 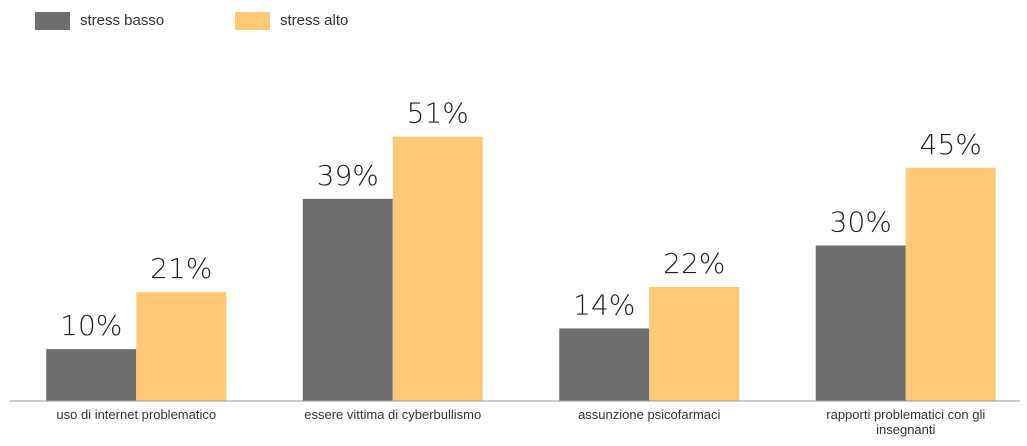 What do you see at coordinates (314, 20) in the screenshot?
I see `legend-label: stress alto` at bounding box center [314, 20].